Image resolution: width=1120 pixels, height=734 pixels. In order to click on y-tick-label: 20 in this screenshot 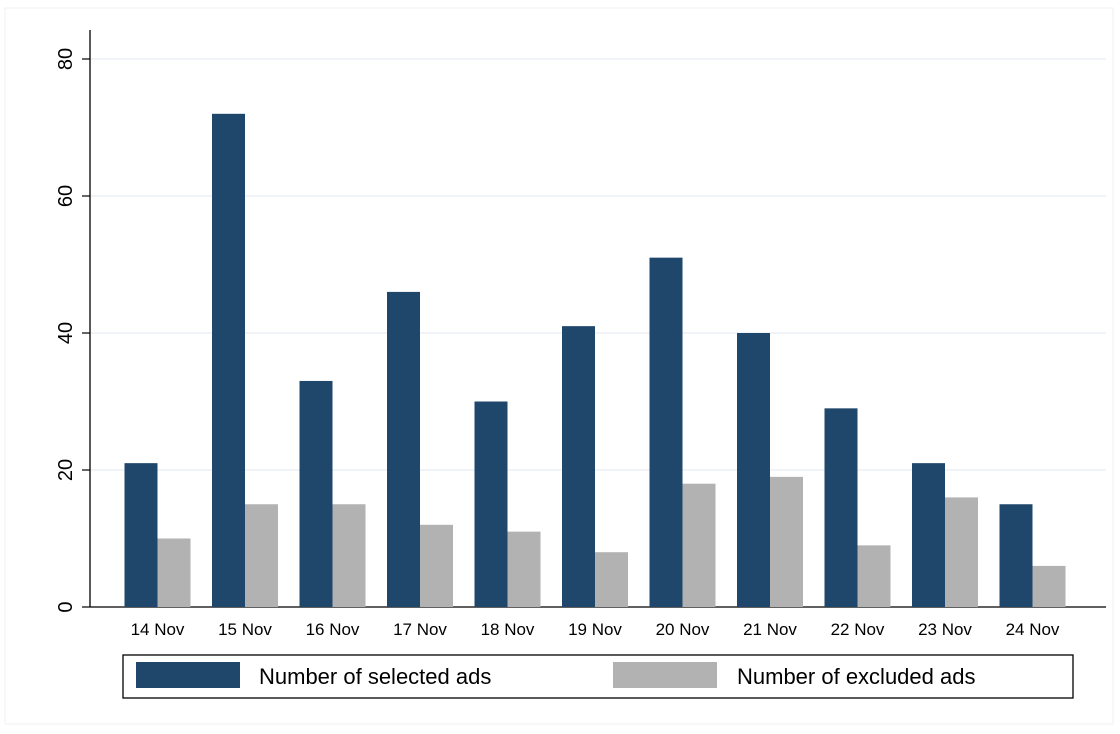, I will do `click(66, 470)`.